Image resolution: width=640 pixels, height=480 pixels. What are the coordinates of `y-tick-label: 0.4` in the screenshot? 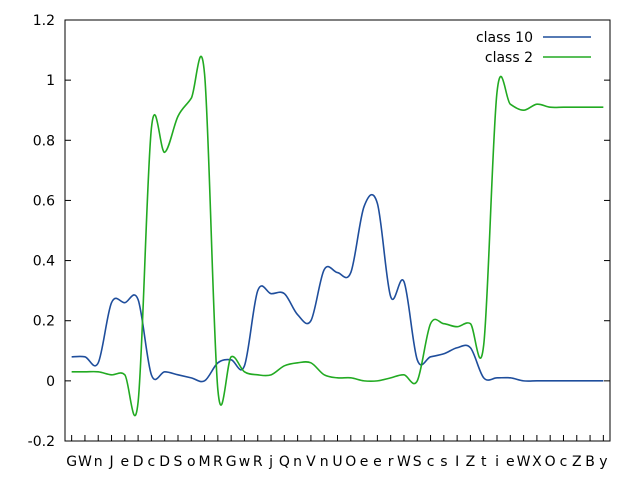 It's located at (44, 262).